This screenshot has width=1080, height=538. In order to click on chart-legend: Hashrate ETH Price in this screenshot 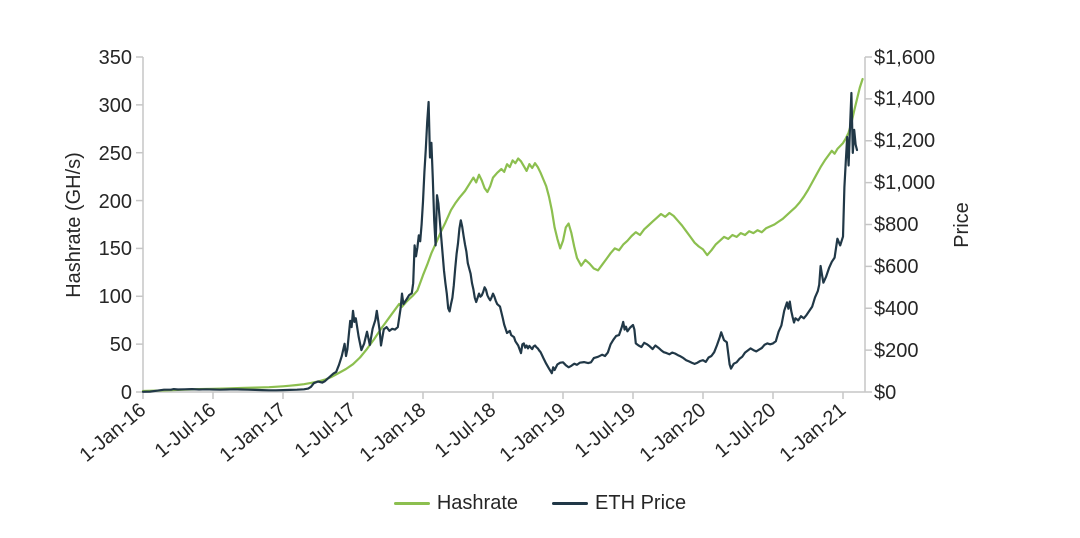, I will do `click(540, 503)`.